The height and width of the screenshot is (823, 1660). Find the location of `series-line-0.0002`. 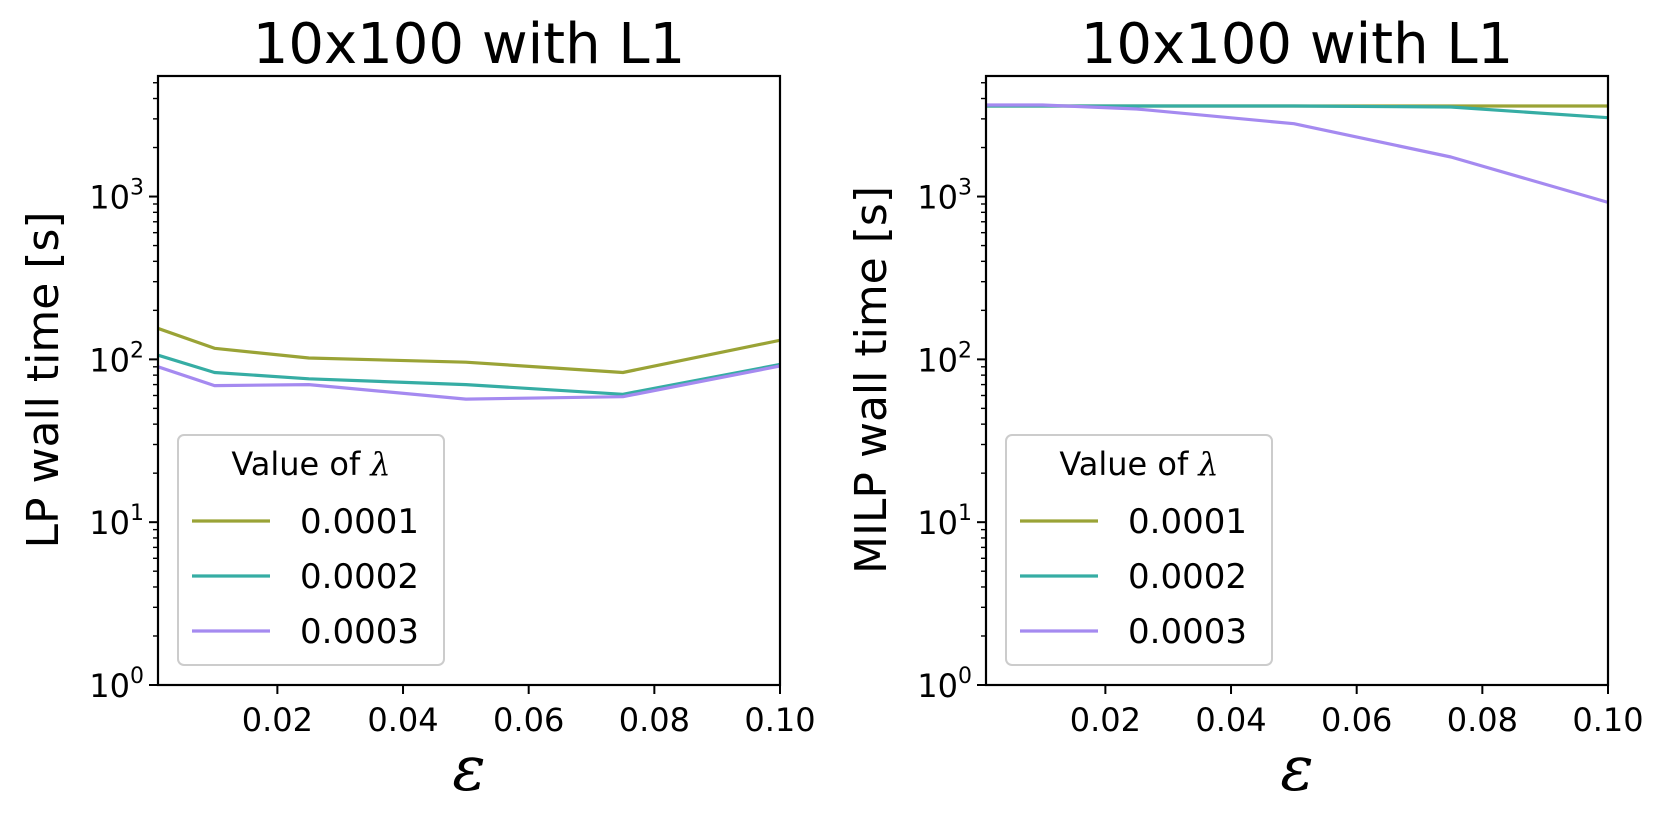

series-line-0.0002 is located at coordinates (469, 374).